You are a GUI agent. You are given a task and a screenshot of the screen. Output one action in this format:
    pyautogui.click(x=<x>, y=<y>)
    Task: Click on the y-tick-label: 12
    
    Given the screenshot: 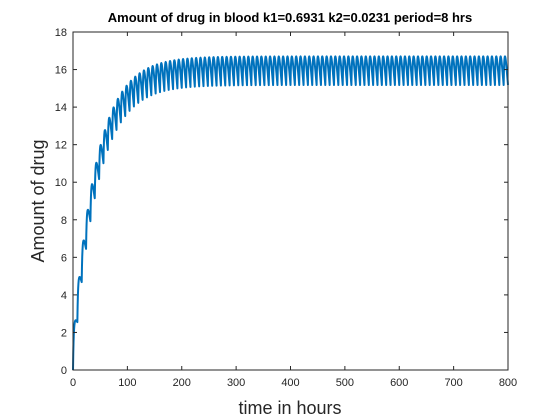 What is the action you would take?
    pyautogui.click(x=61, y=146)
    